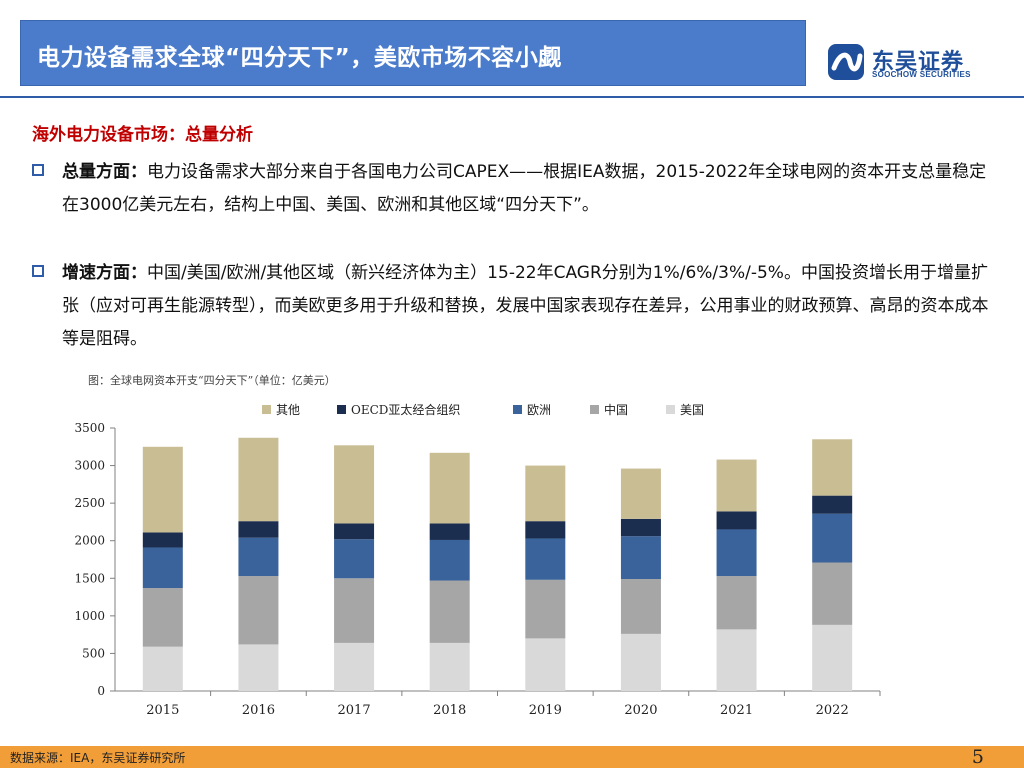 Image resolution: width=1024 pixels, height=768 pixels. Describe the element at coordinates (449, 710) in the screenshot. I see `x-tick-label: 2018` at that location.